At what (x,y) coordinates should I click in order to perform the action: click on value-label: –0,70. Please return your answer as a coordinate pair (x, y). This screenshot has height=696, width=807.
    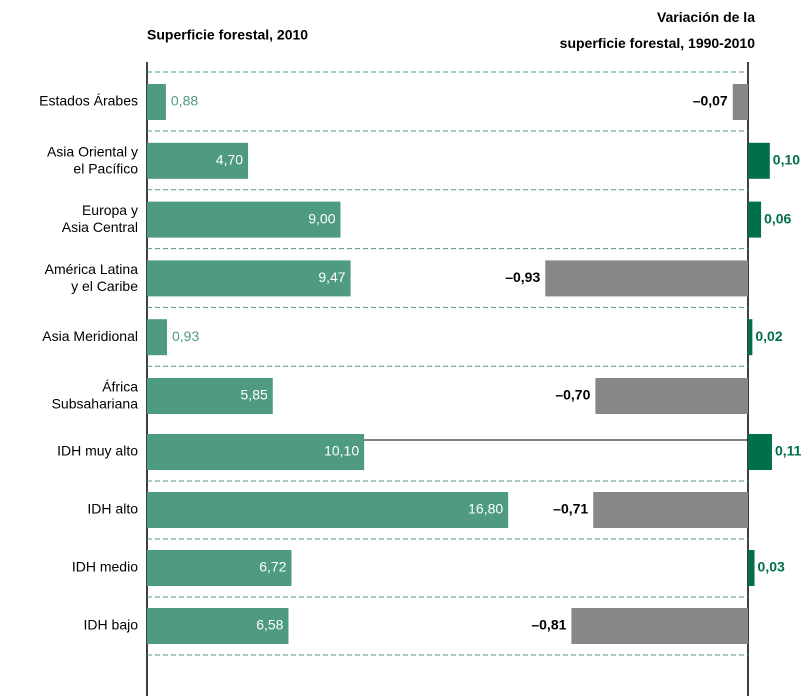
    Looking at the image, I should click on (572, 395).